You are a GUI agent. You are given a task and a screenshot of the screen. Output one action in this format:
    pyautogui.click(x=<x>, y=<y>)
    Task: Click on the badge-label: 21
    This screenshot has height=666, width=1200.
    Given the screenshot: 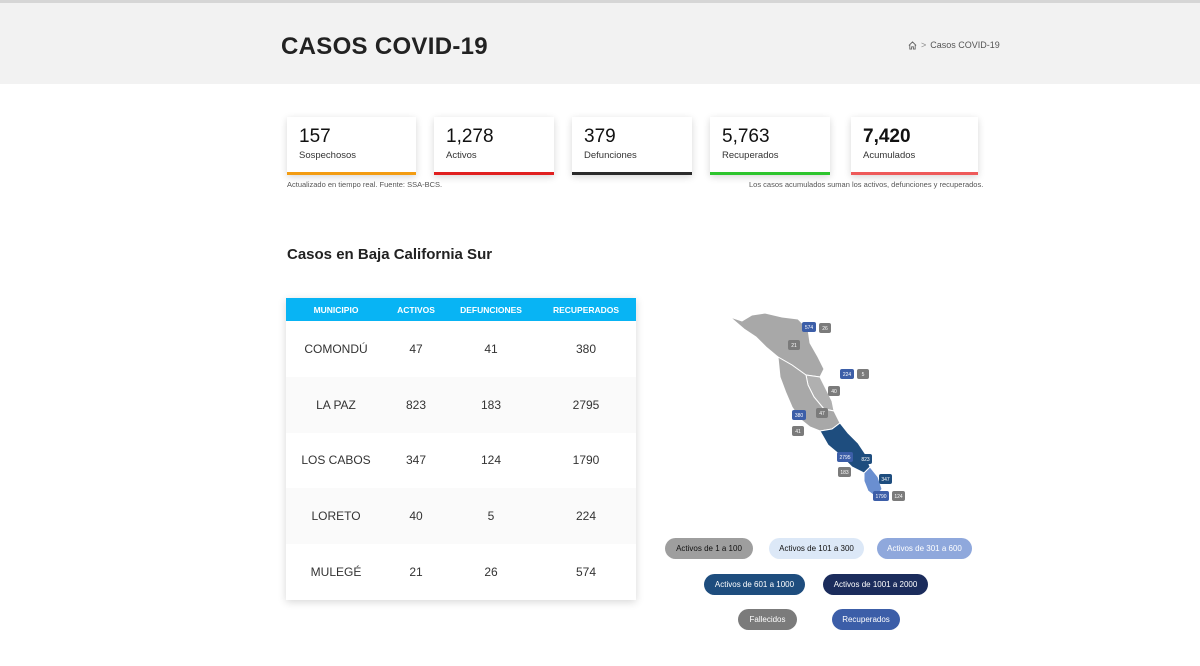 What is the action you would take?
    pyautogui.click(x=794, y=346)
    